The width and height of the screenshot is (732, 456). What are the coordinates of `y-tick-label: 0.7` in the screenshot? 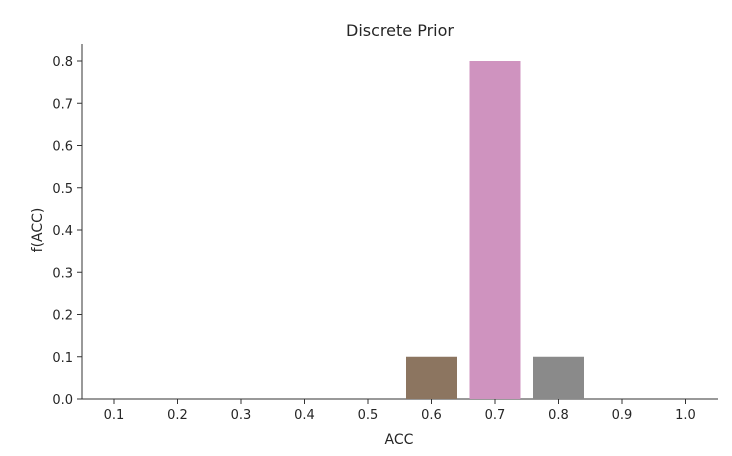 It's located at (62, 104).